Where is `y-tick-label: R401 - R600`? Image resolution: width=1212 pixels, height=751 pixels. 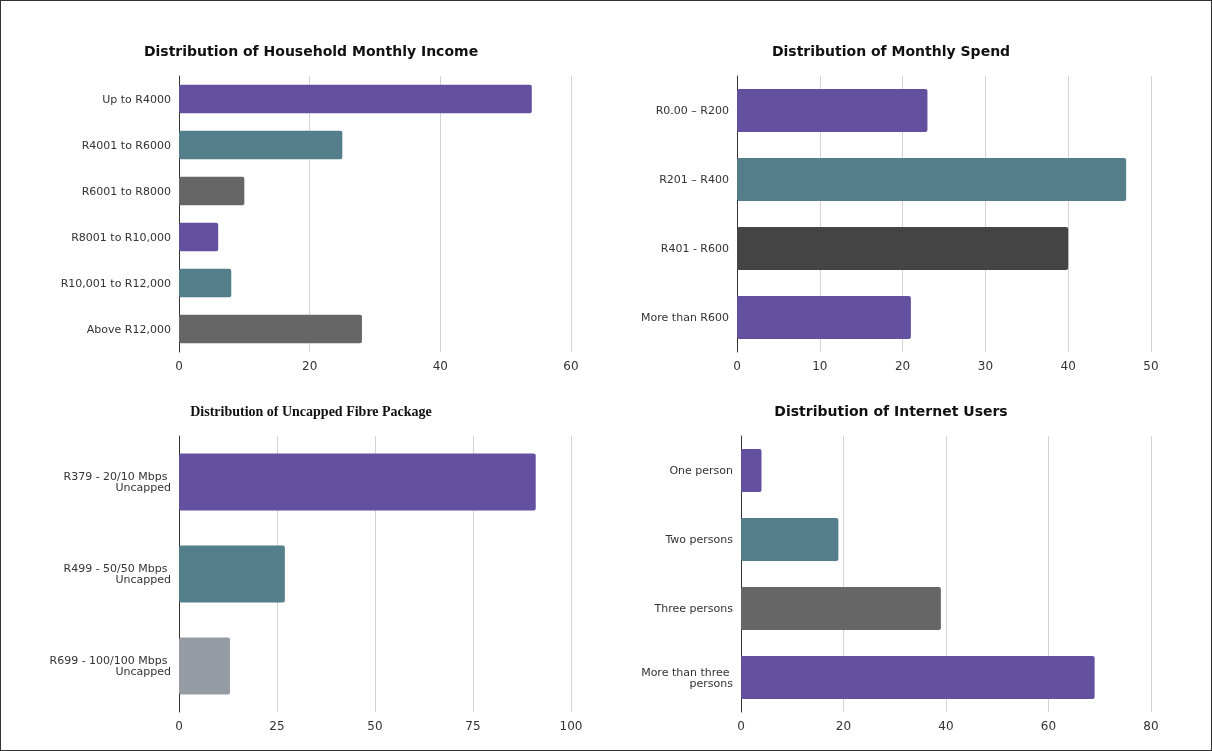
y-tick-label: R401 - R600 is located at coordinates (694, 248).